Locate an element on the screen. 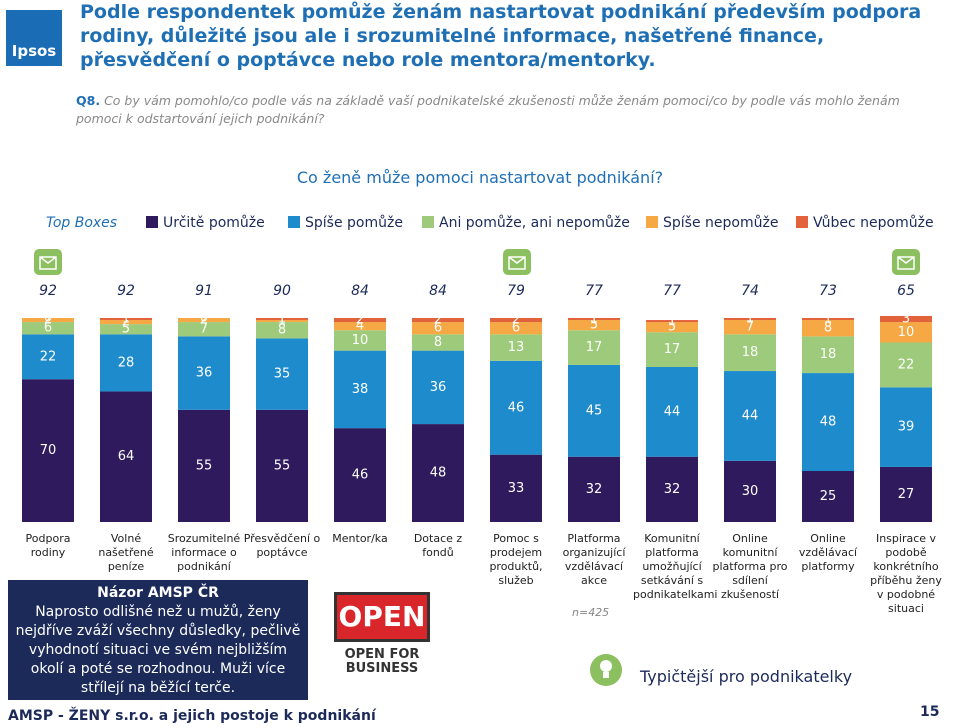 This screenshot has height=728, width=960. page-number: 15 is located at coordinates (930, 712).